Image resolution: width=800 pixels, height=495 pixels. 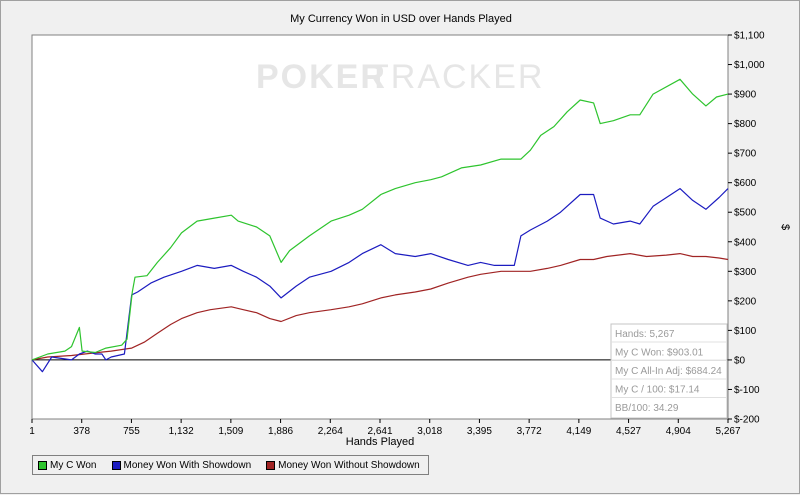 I want to click on legend-label: Money Won Without Showdown, so click(x=349, y=465).